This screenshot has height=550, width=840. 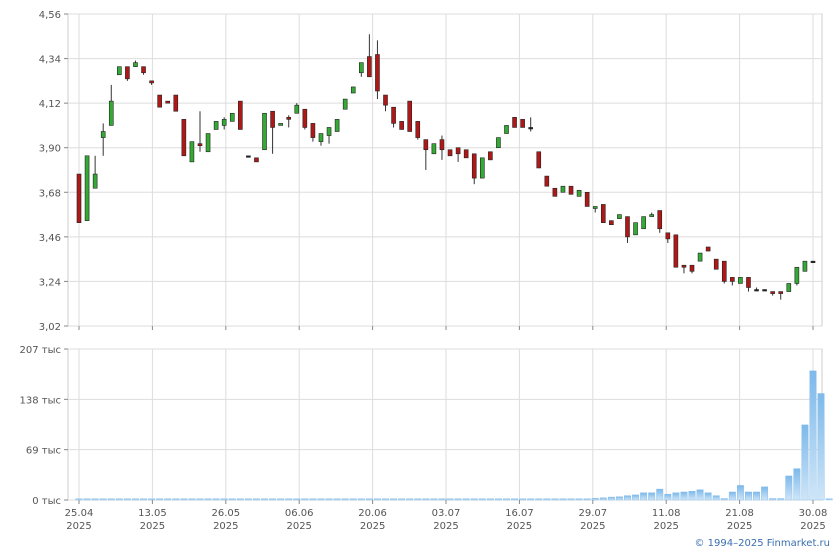 I want to click on x-tick-date-label: 13.05, so click(x=152, y=513).